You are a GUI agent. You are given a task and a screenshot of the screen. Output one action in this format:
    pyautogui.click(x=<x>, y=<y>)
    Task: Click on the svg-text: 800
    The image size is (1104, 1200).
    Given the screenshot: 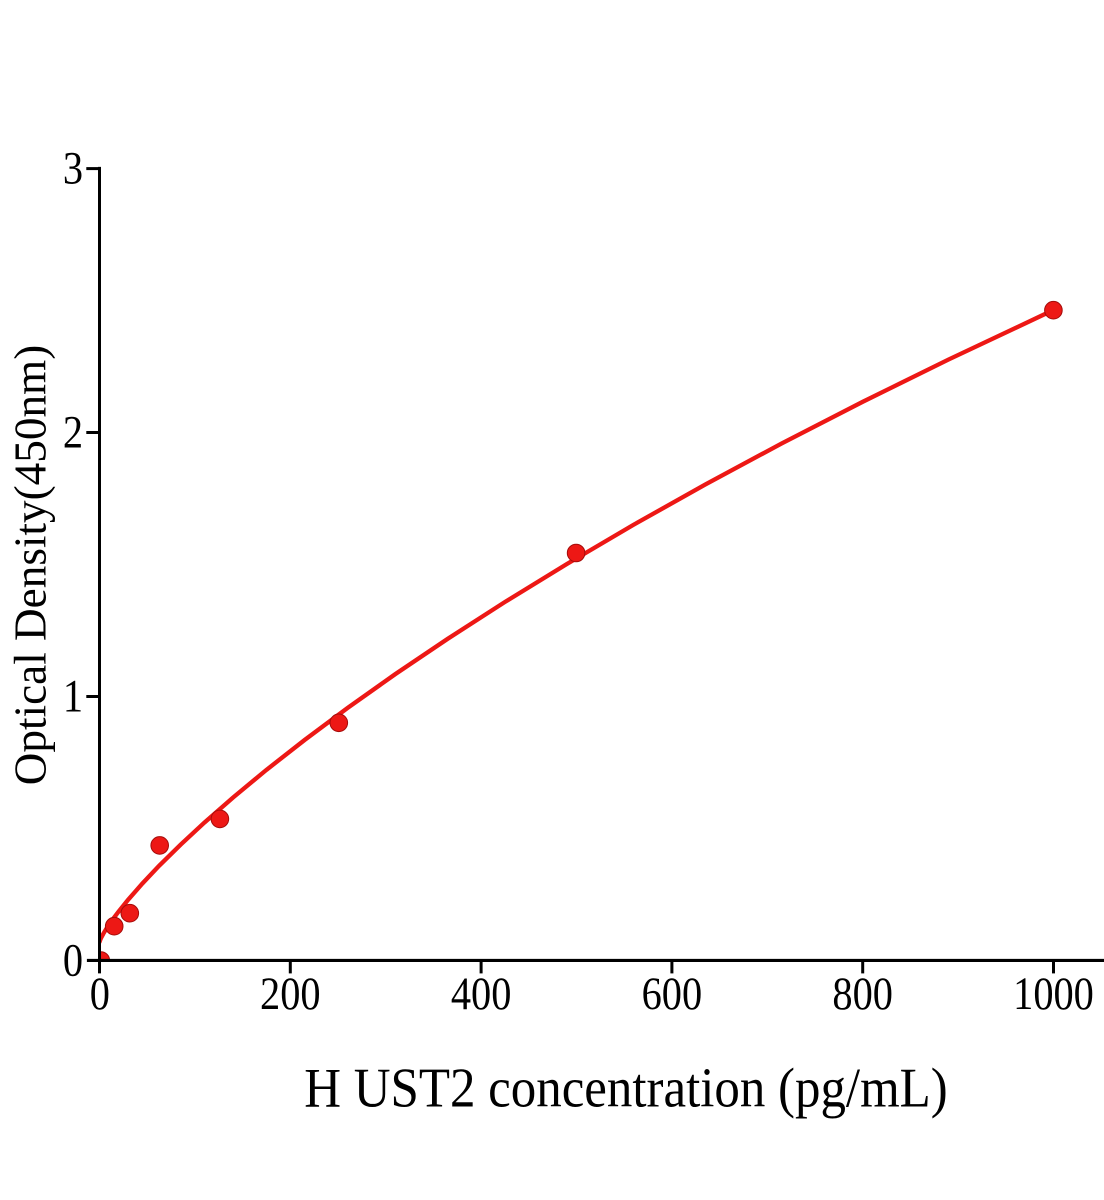 What is the action you would take?
    pyautogui.click(x=862, y=993)
    